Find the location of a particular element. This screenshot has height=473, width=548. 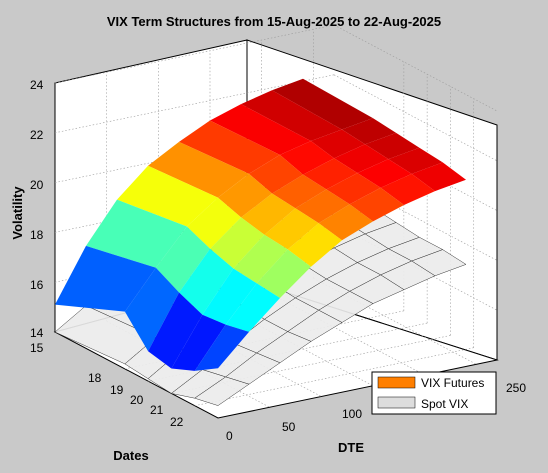

y-axis-label: Dates is located at coordinates (130, 455).